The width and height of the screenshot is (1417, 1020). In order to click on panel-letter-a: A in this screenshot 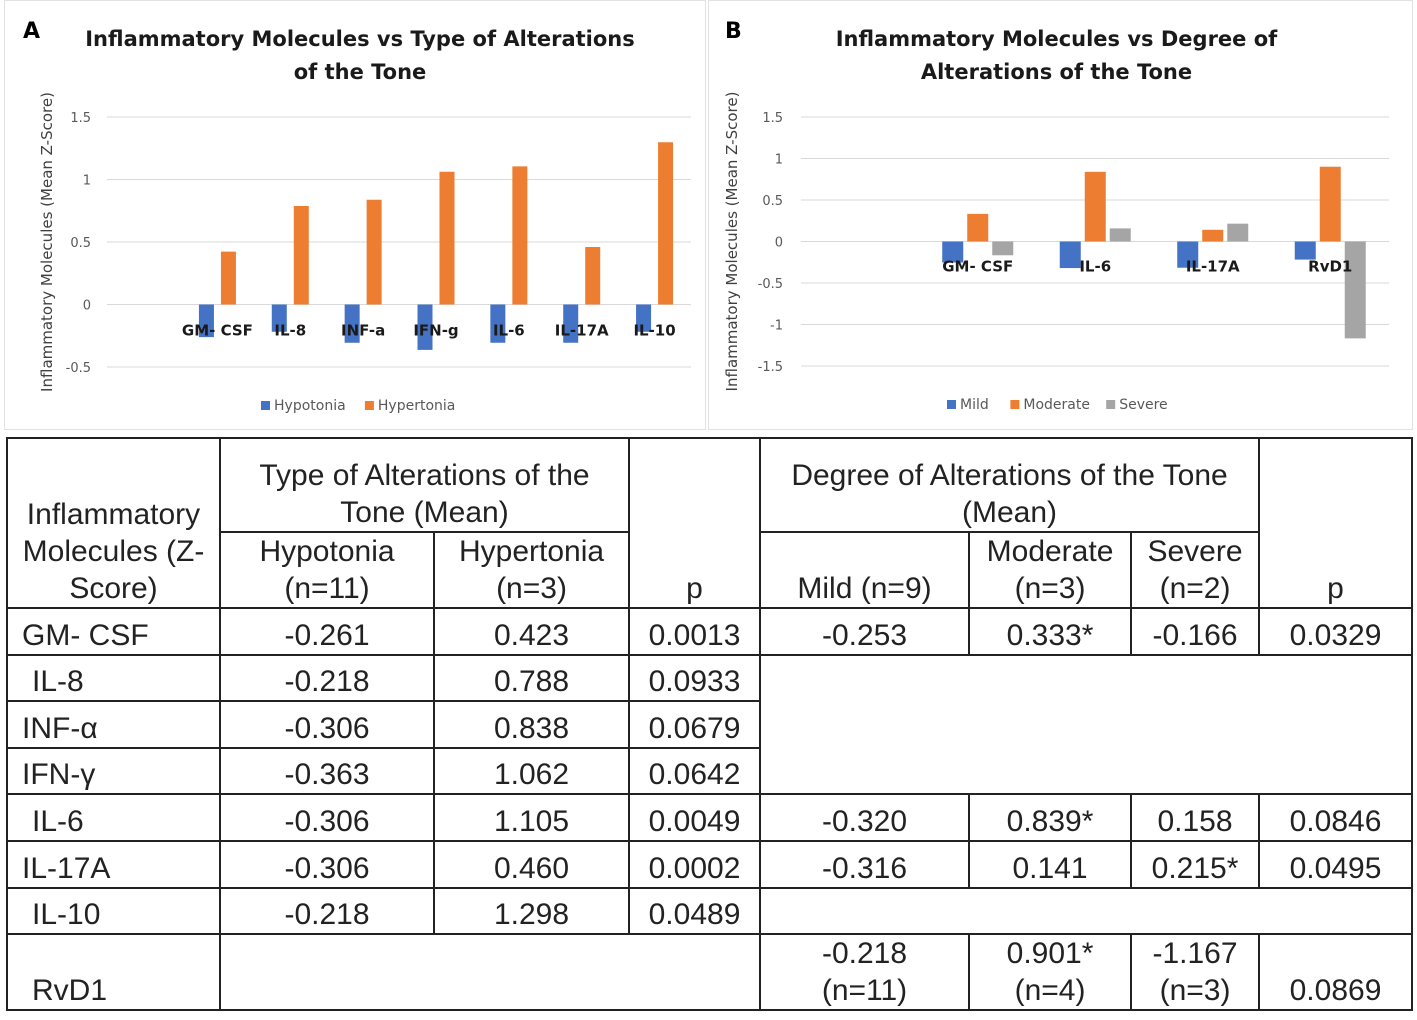, I will do `click(32, 31)`.